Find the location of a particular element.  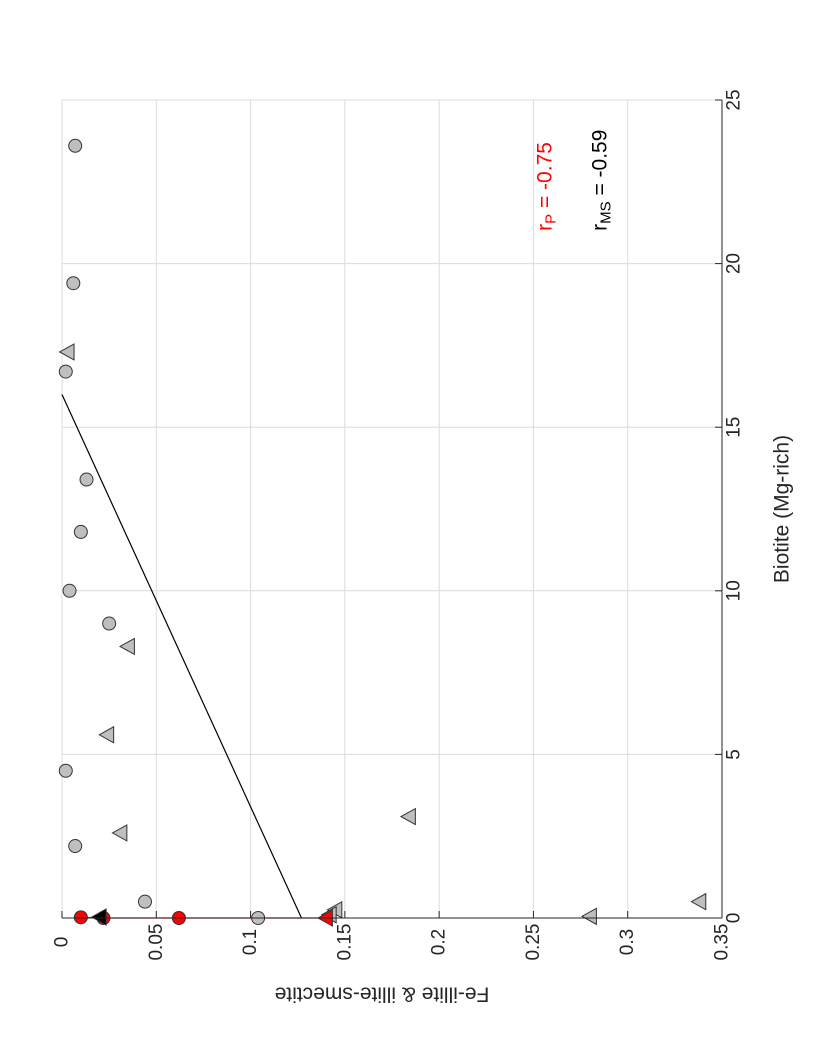

x-tick-label: 15 is located at coordinates (734, 427).